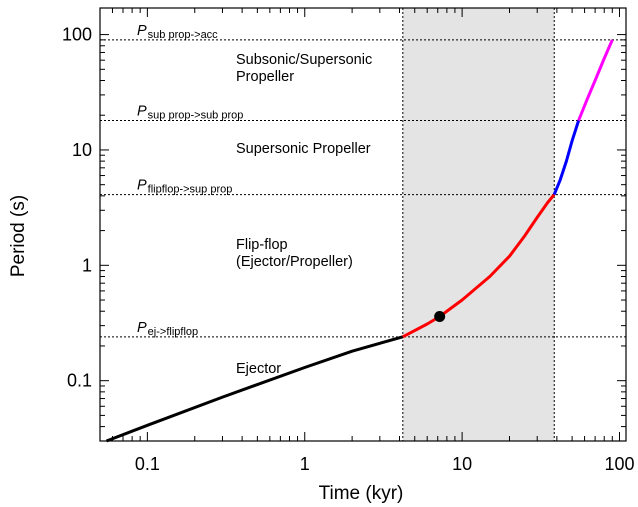 The height and width of the screenshot is (507, 638). Describe the element at coordinates (462, 464) in the screenshot. I see `x-tick-label-10: 10` at that location.